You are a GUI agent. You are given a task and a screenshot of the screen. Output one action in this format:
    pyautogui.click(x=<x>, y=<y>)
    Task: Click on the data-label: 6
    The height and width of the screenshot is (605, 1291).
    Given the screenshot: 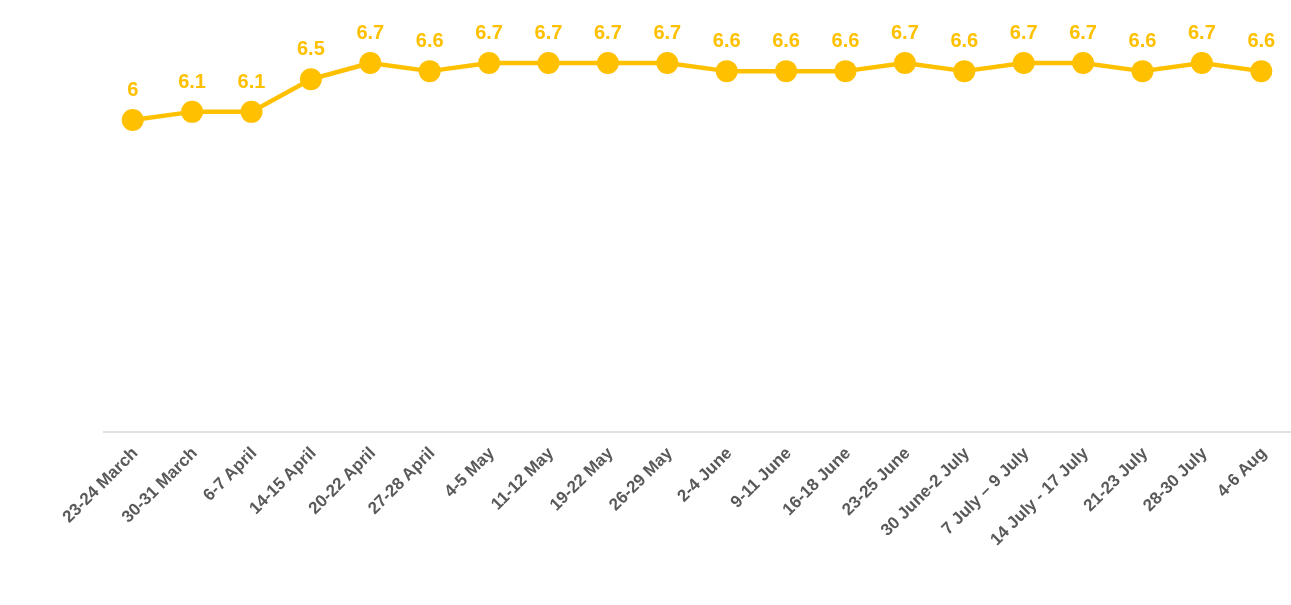 What is the action you would take?
    pyautogui.click(x=133, y=89)
    